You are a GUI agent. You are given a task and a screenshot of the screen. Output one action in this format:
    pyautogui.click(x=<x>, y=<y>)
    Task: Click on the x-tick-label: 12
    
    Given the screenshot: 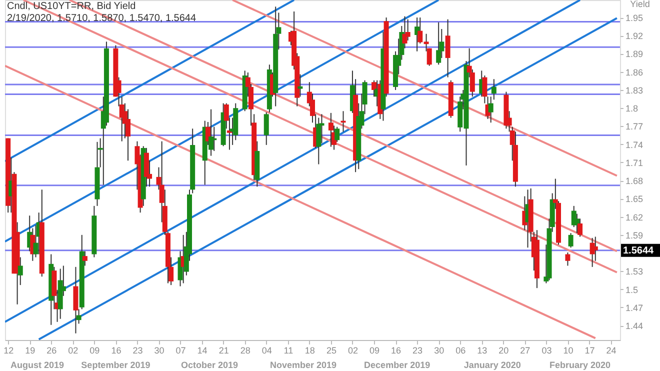 What is the action you would take?
    pyautogui.click(x=9, y=351)
    